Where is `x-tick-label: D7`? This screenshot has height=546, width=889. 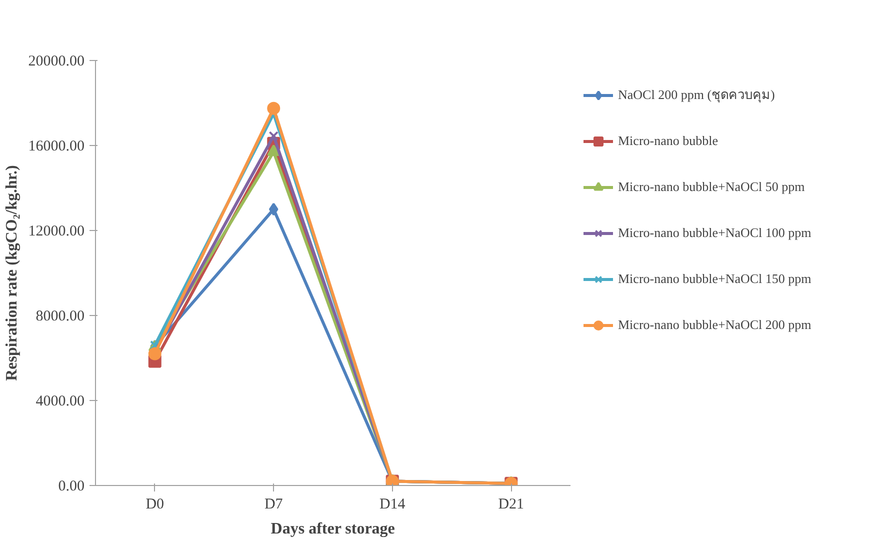 x-tick-label: D7 is located at coordinates (274, 504).